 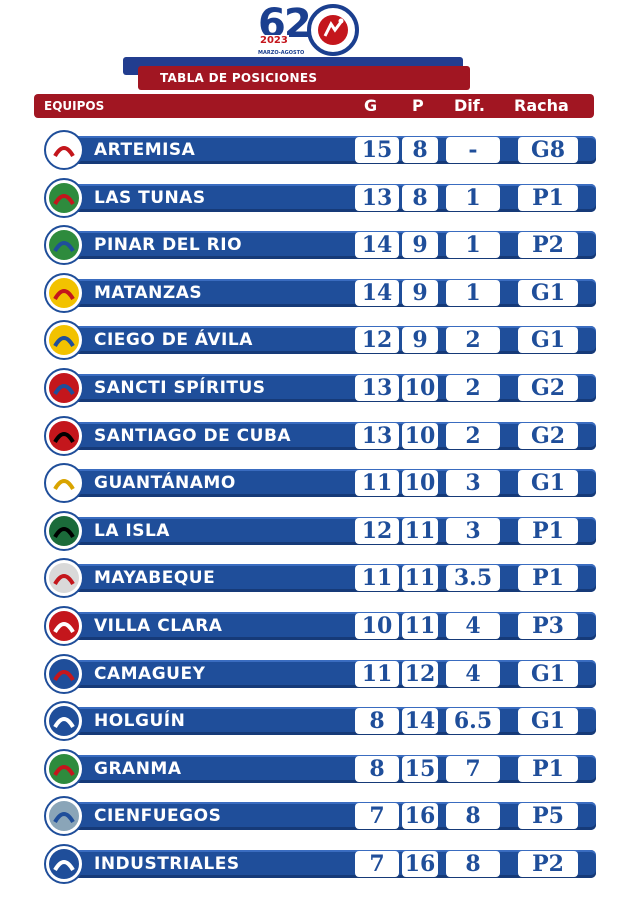 What do you see at coordinates (64, 673) in the screenshot?
I see `camaguey-logo-icon` at bounding box center [64, 673].